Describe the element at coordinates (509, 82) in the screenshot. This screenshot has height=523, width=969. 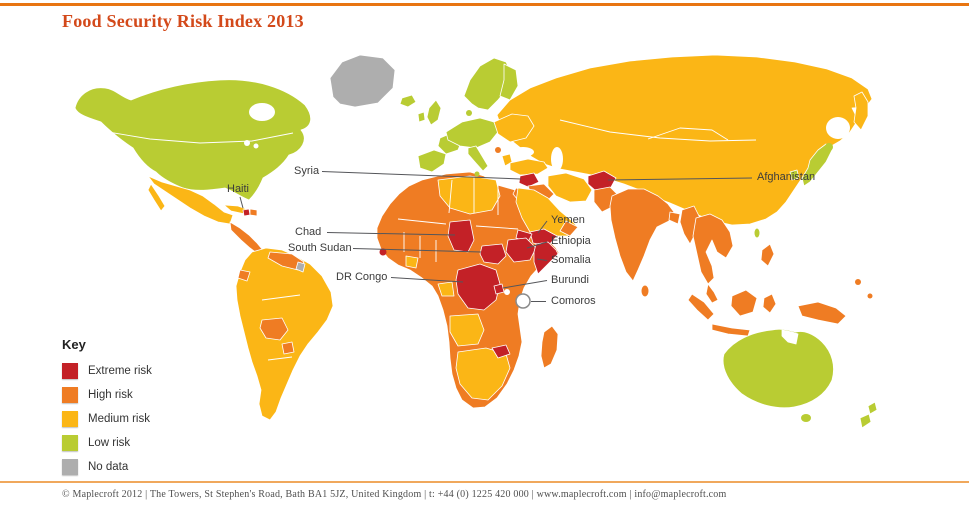
I see `region-finland` at that location.